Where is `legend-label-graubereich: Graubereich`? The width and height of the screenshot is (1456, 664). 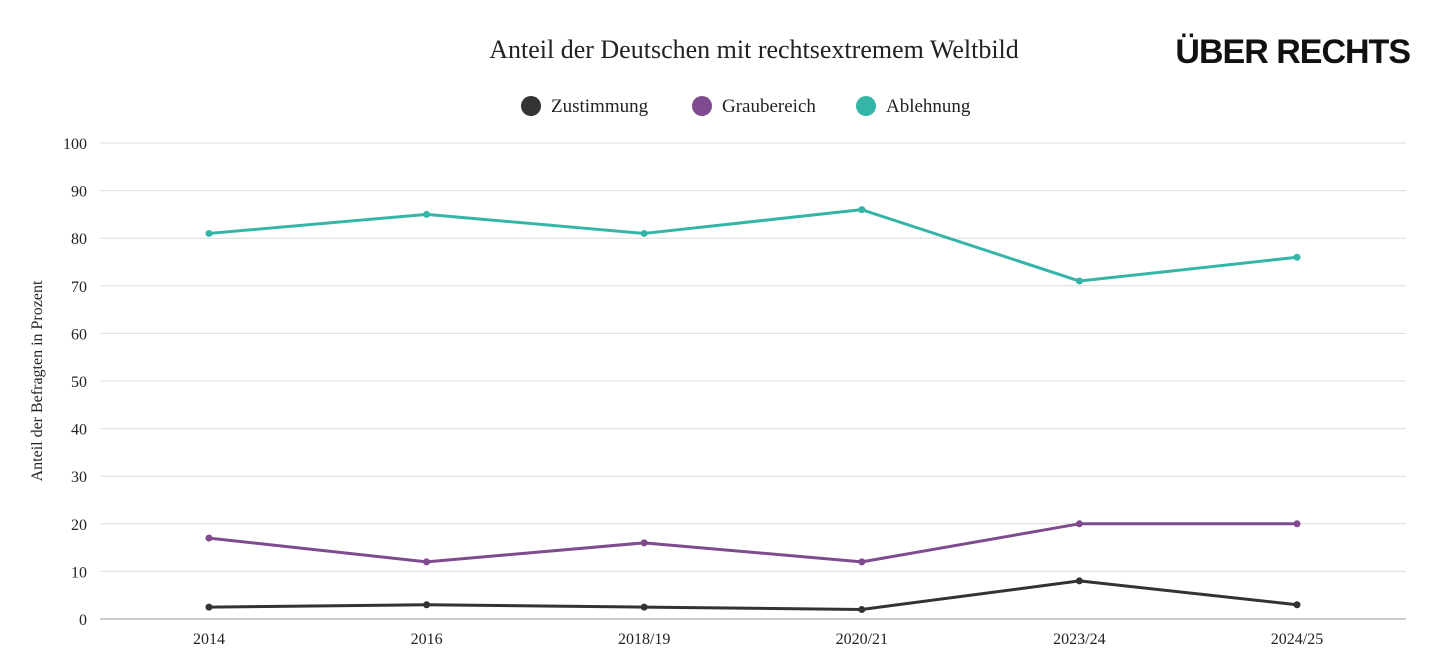 legend-label-graubereich: Graubereich is located at coordinates (769, 106).